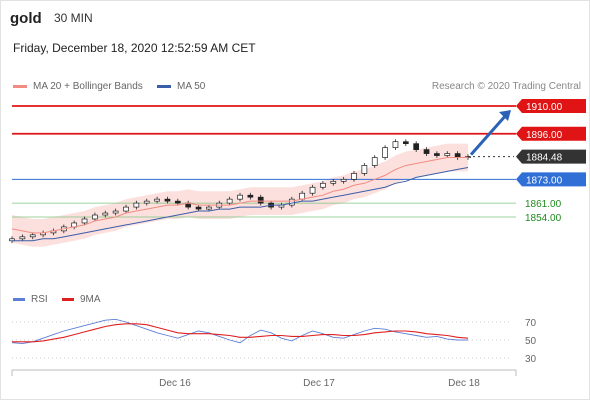  I want to click on legend-ma20-bb: MA 20 + Bollinger Bands, so click(78, 86).